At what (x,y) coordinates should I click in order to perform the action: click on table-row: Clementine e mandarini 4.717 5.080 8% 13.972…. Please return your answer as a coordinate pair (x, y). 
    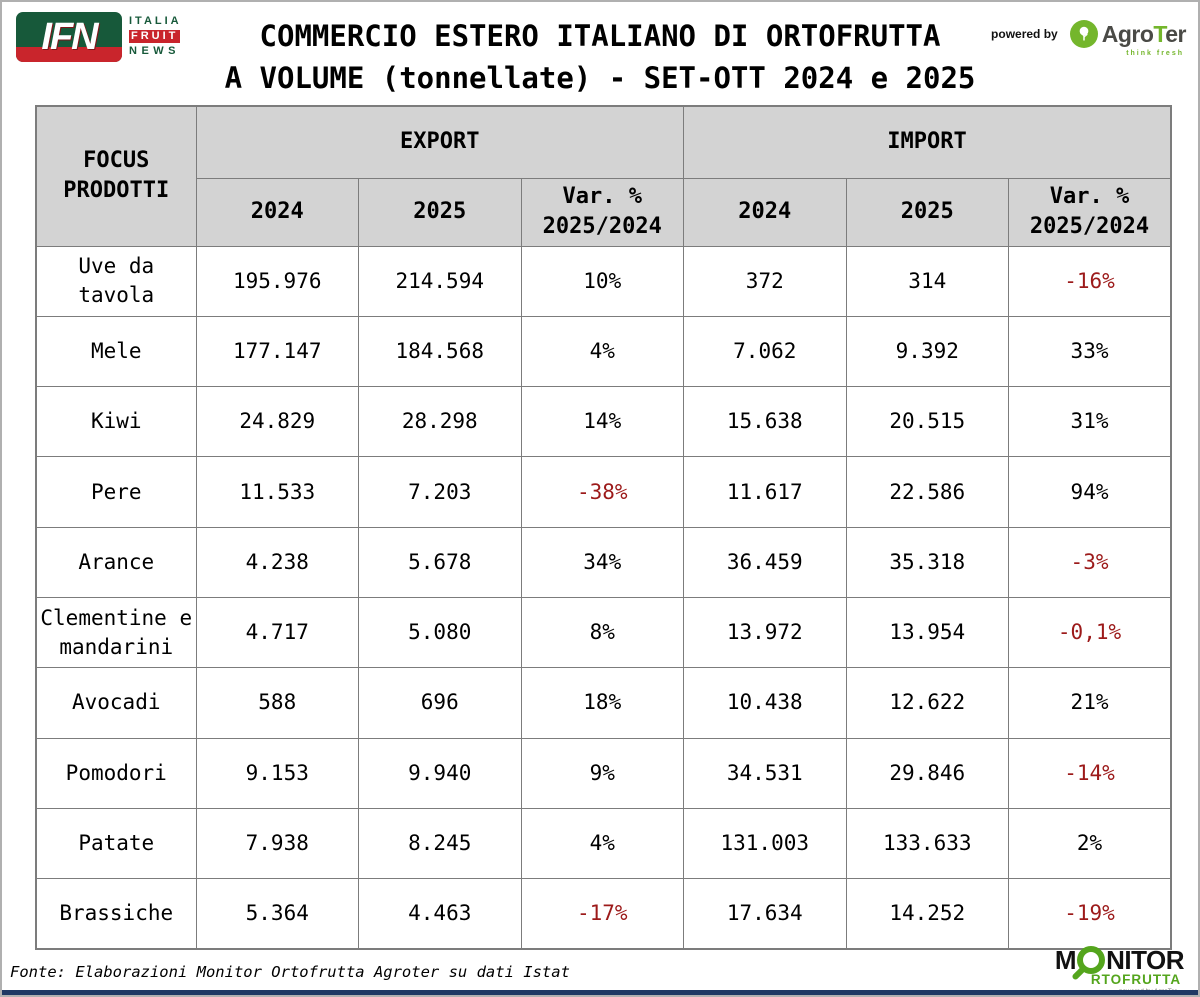
    Looking at the image, I should click on (603, 632).